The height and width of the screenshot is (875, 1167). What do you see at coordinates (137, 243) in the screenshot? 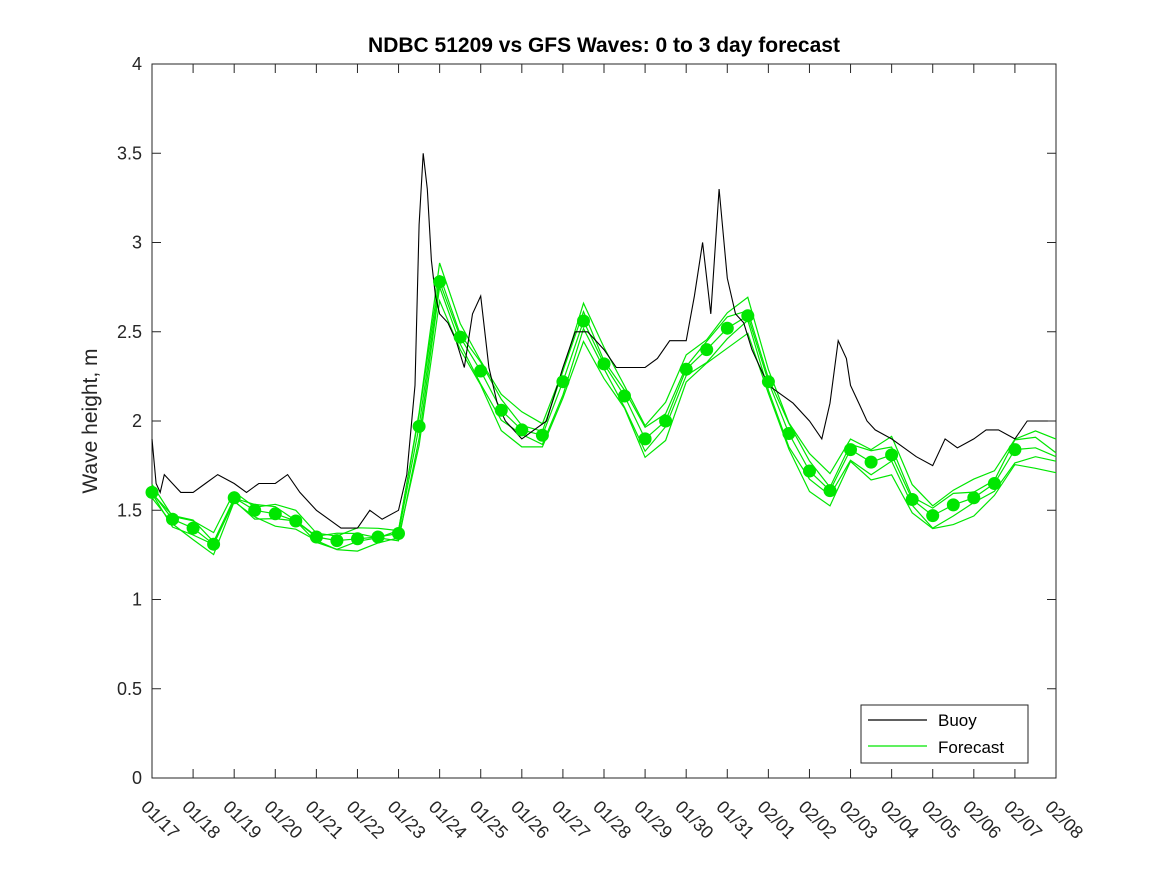
I see `y-tick-label: 3` at bounding box center [137, 243].